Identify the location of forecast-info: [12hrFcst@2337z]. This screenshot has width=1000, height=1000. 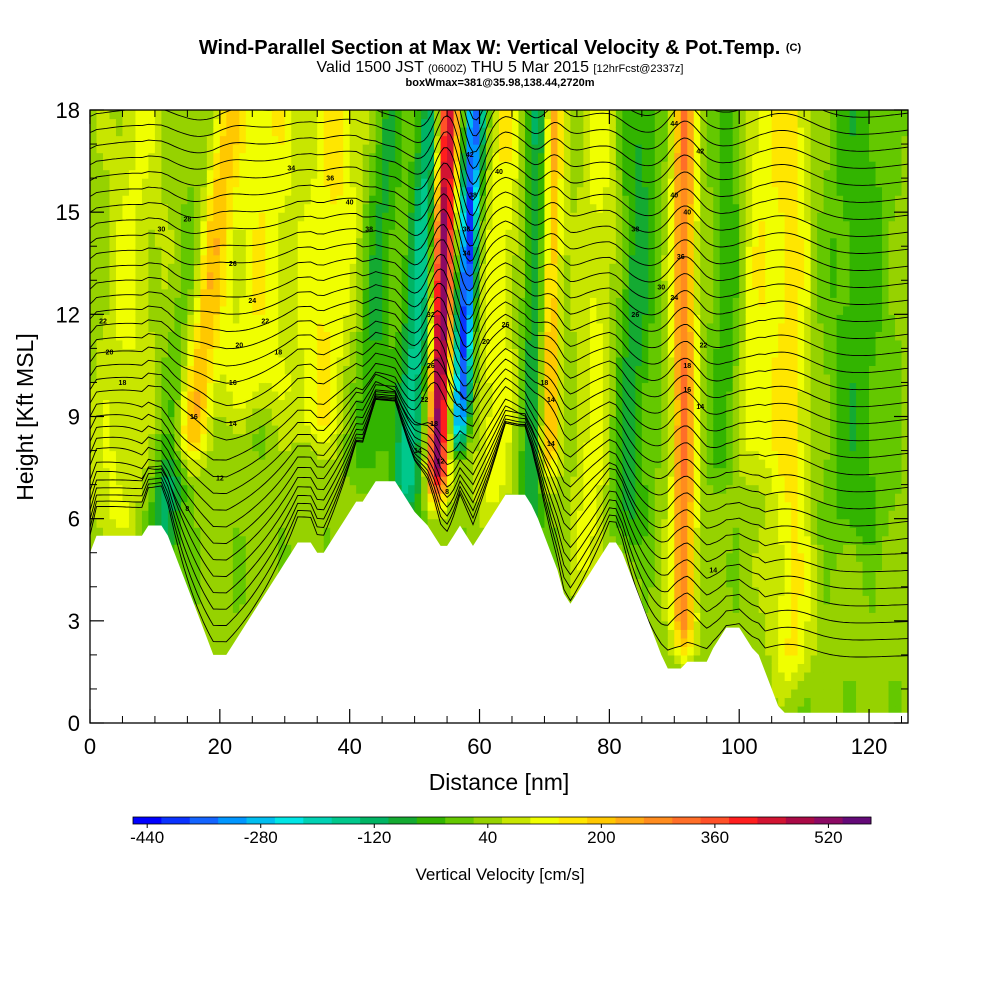
(638, 69).